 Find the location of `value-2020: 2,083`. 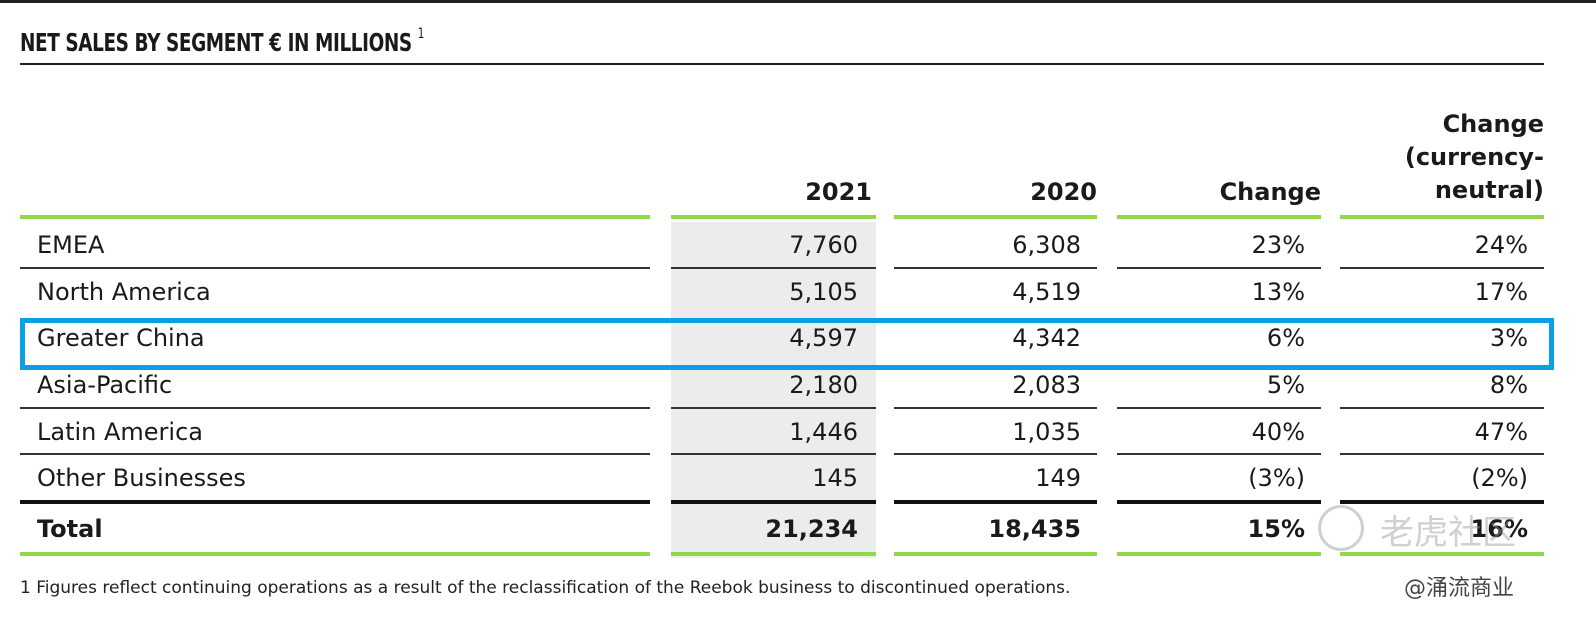

value-2020: 2,083 is located at coordinates (1046, 385).